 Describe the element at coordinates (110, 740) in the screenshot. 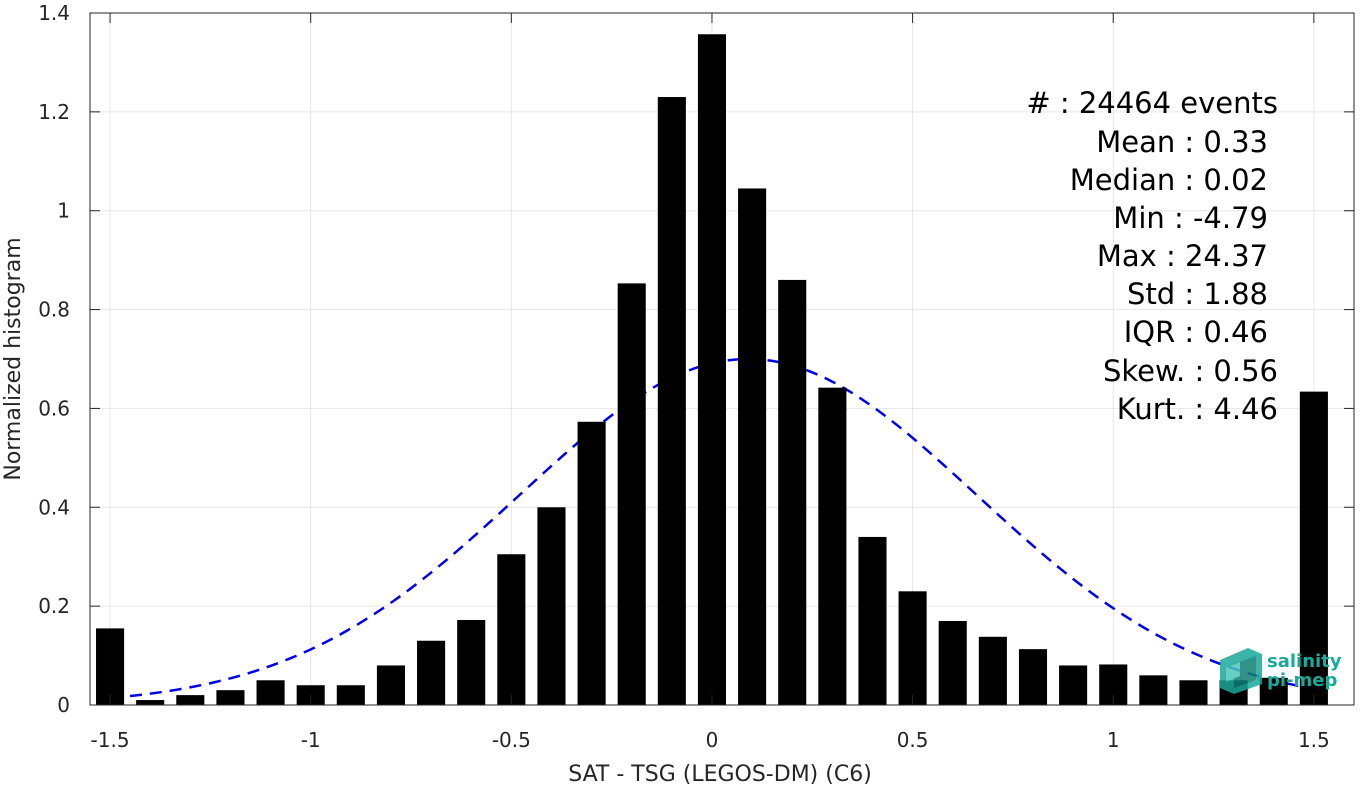

I see `x-tick-label: -1.5` at that location.